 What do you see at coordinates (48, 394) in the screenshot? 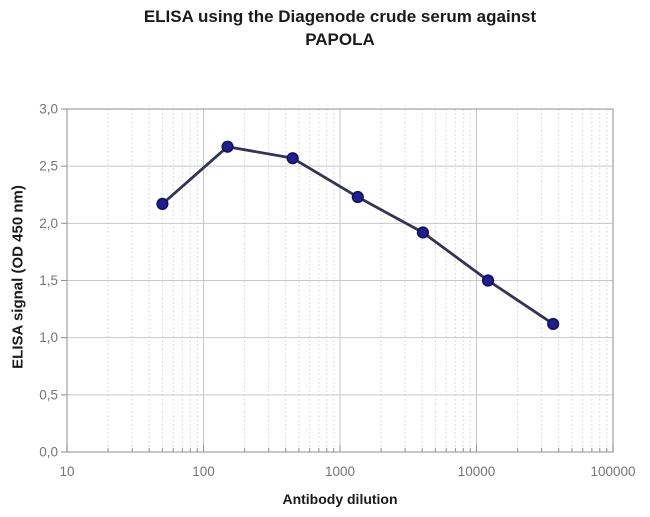
I see `y-tick-label: 0,5` at bounding box center [48, 394].